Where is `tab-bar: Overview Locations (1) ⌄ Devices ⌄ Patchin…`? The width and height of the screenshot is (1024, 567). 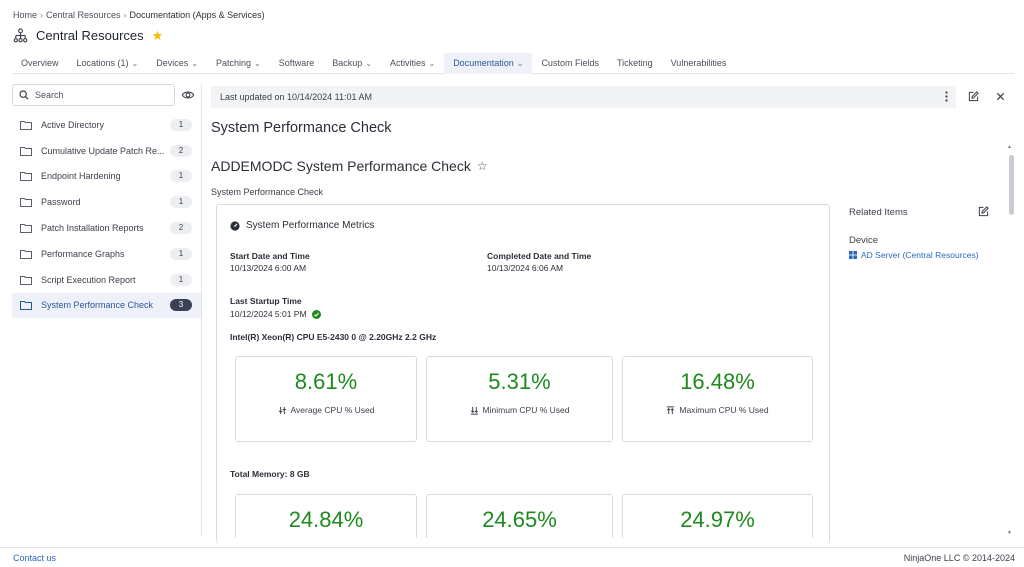
tab-bar: Overview Locations (1) ⌄ Devices ⌄ Patchin… is located at coordinates (513, 63).